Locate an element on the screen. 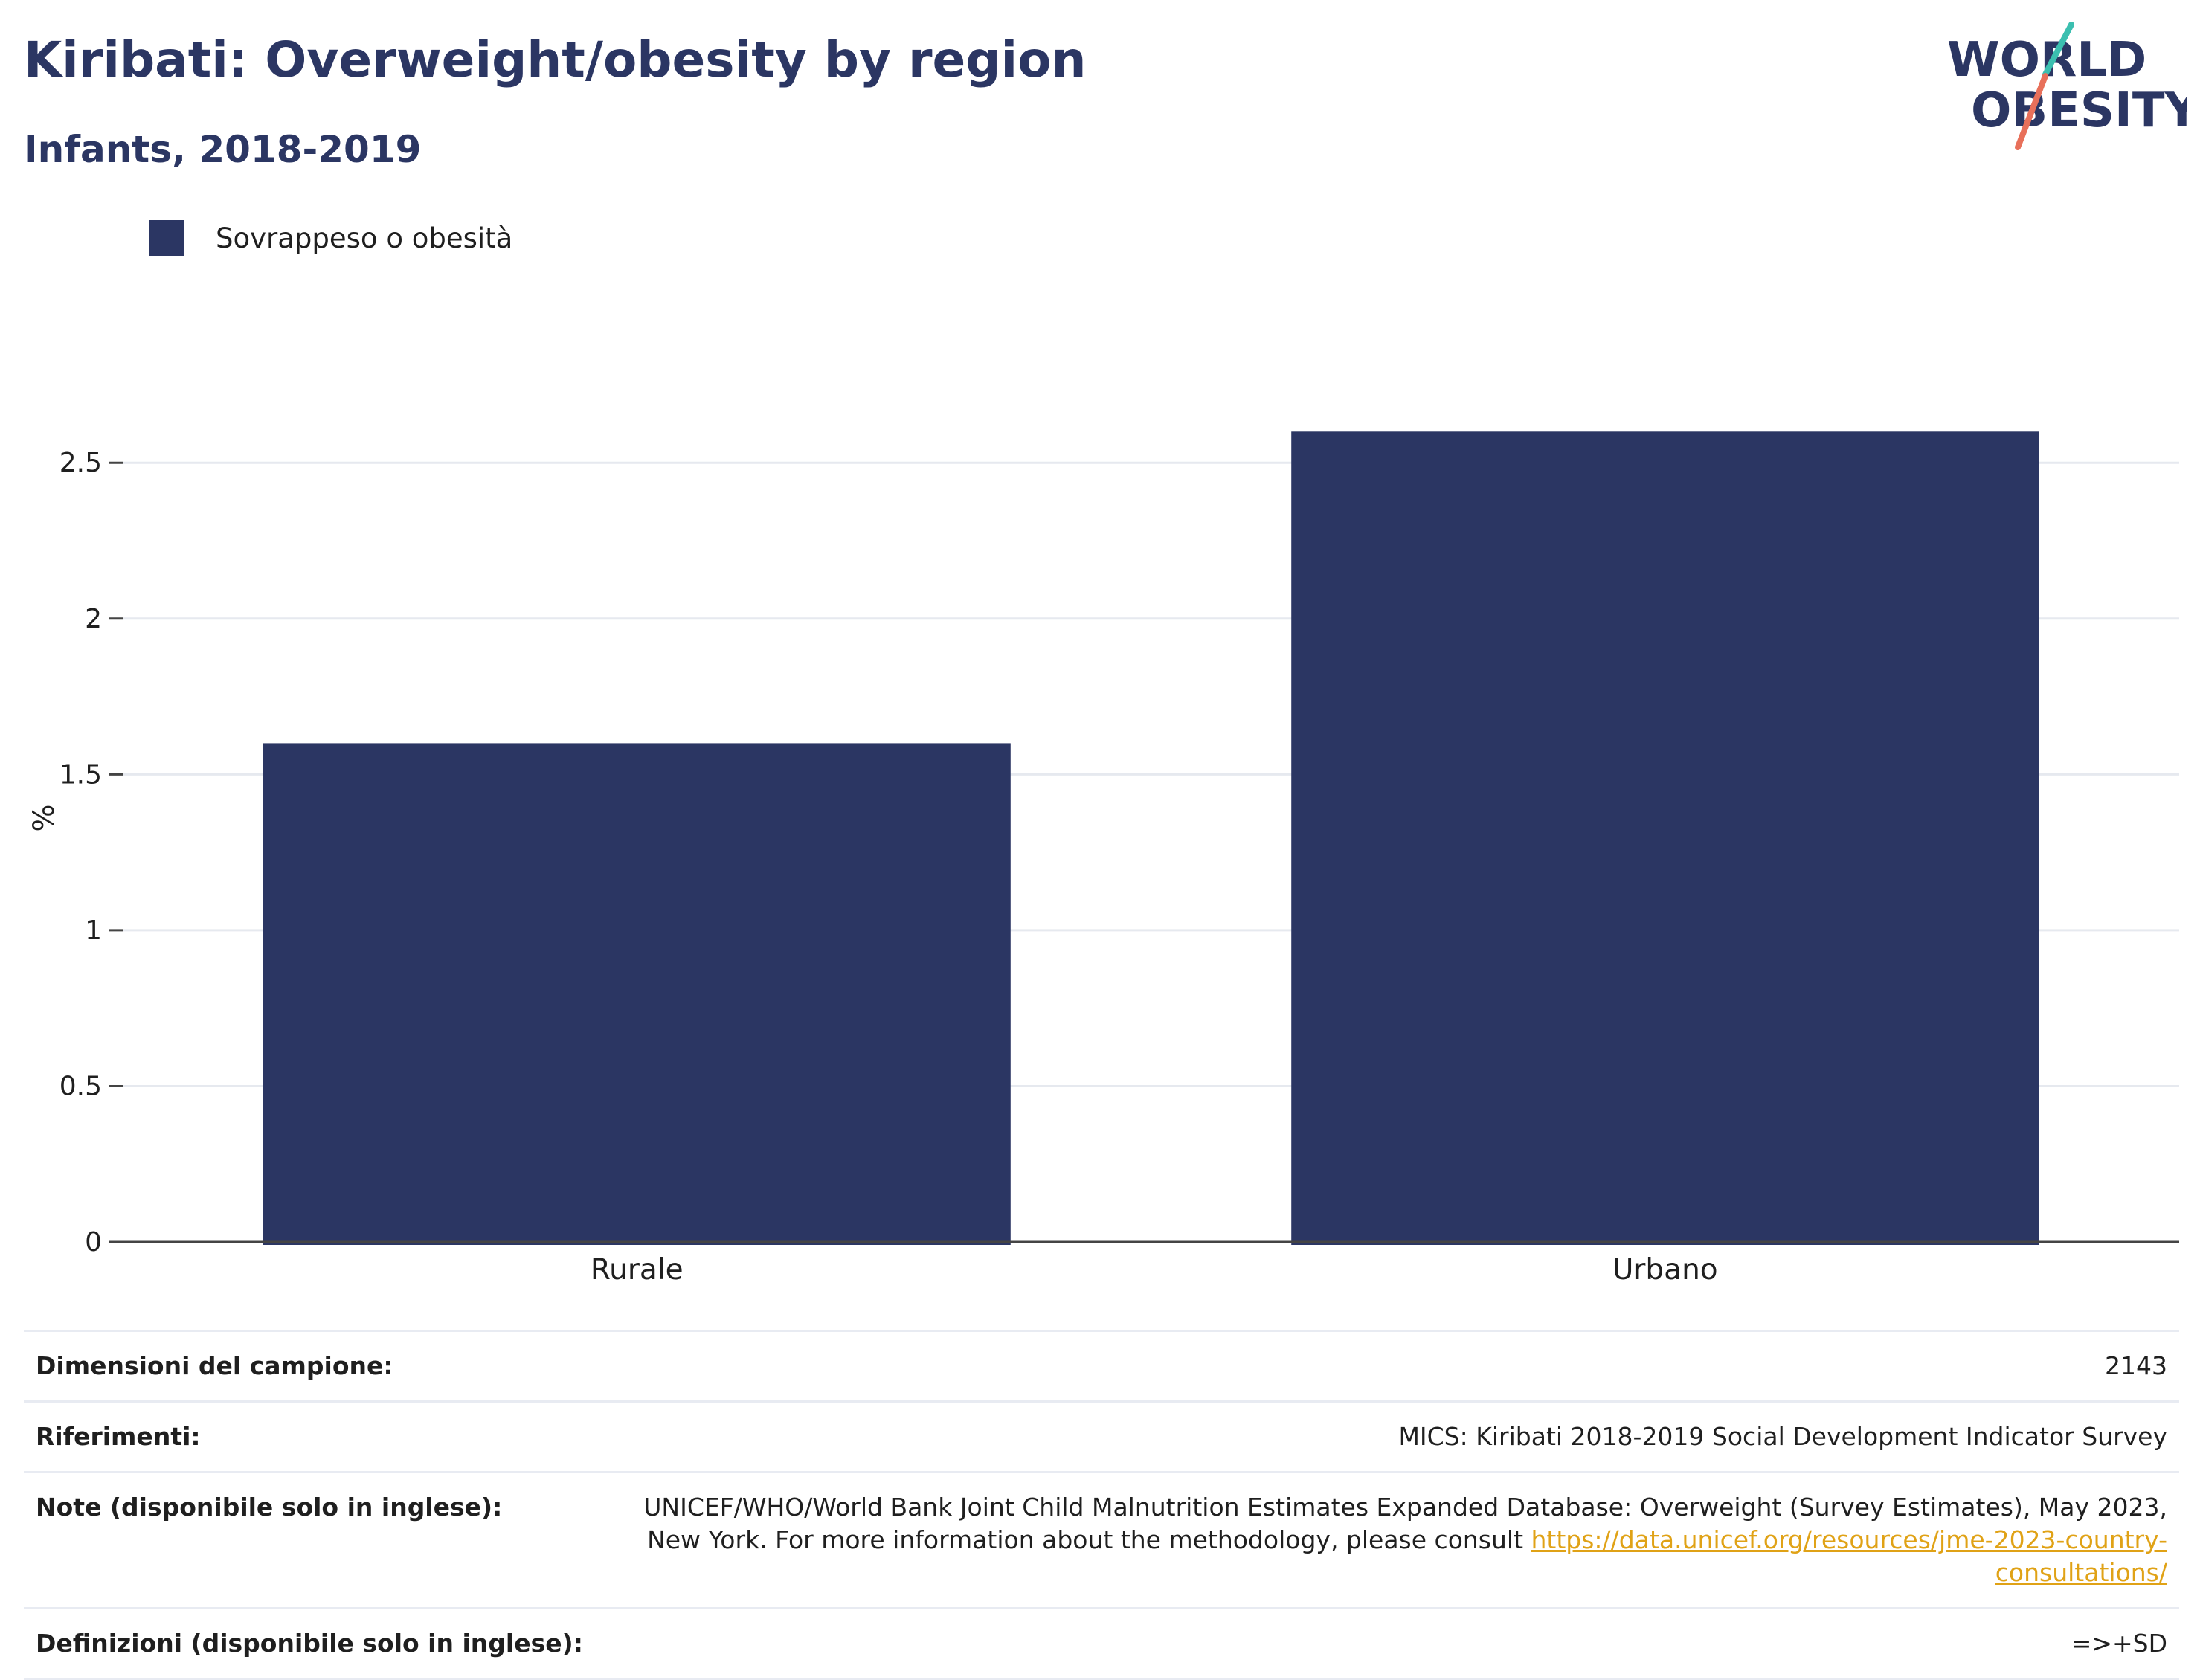  y-axis-label: % is located at coordinates (44, 817).